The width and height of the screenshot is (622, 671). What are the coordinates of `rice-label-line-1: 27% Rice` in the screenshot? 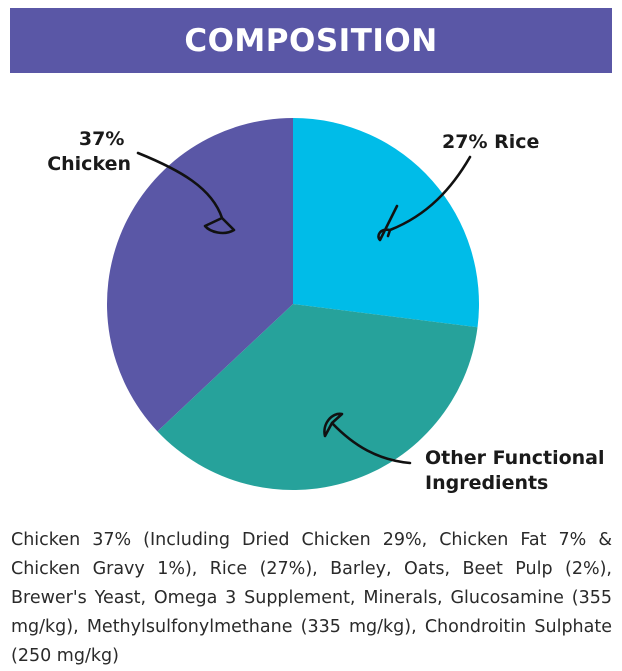 It's located at (490, 142).